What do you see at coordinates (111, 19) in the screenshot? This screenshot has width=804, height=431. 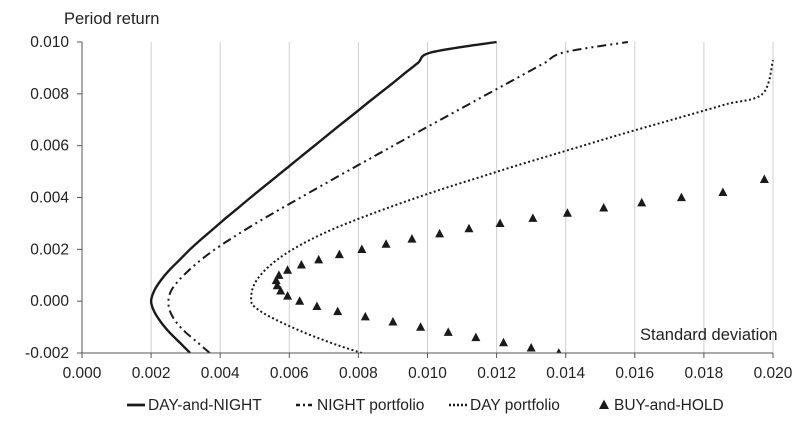 I see `y-axis-title: Period return` at bounding box center [111, 19].